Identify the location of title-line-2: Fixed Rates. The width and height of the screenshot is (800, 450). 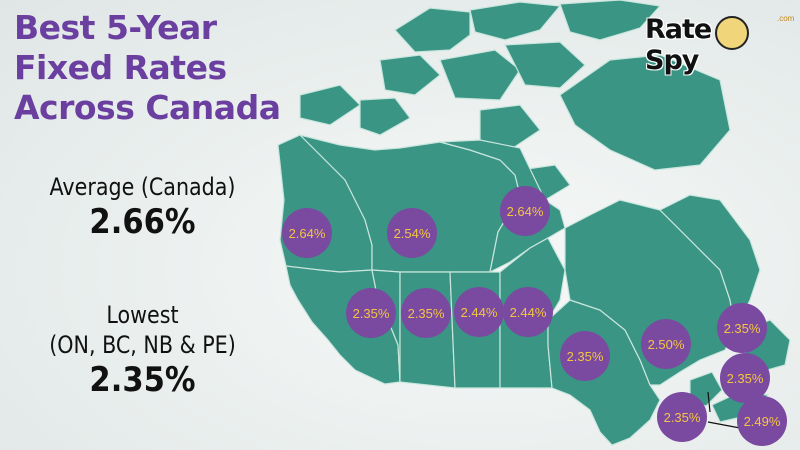
(120, 67).